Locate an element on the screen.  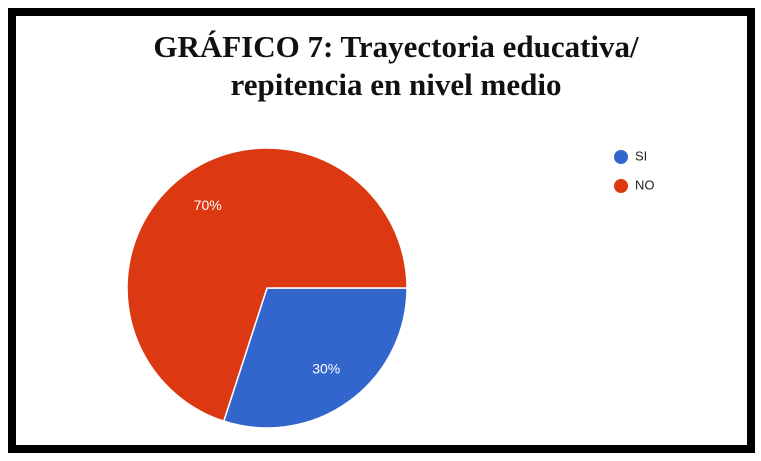
slice-label: 70% is located at coordinates (208, 205).